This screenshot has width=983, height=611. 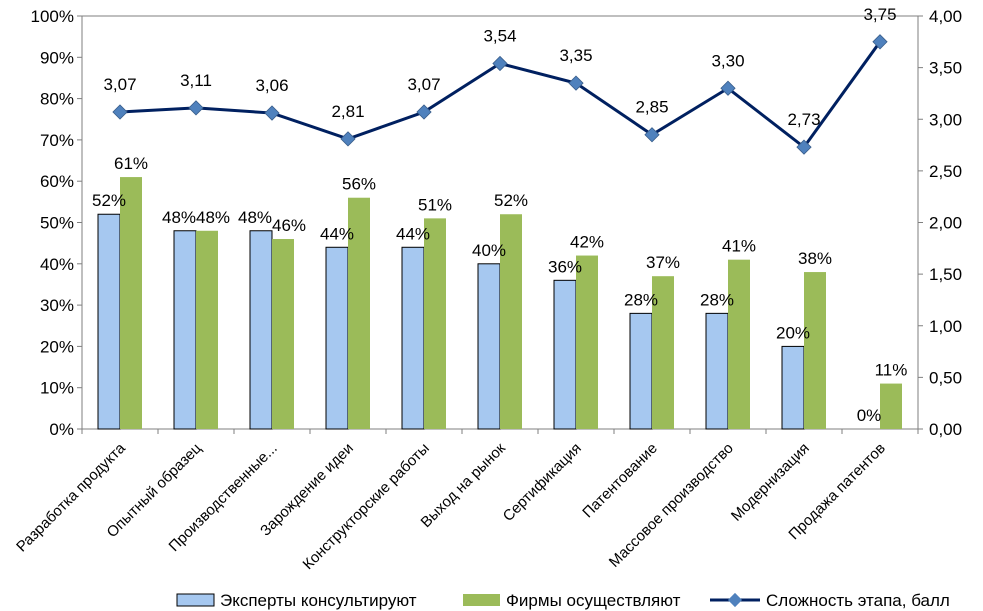 I want to click on bar-label-firms: 56%, so click(x=359, y=184).